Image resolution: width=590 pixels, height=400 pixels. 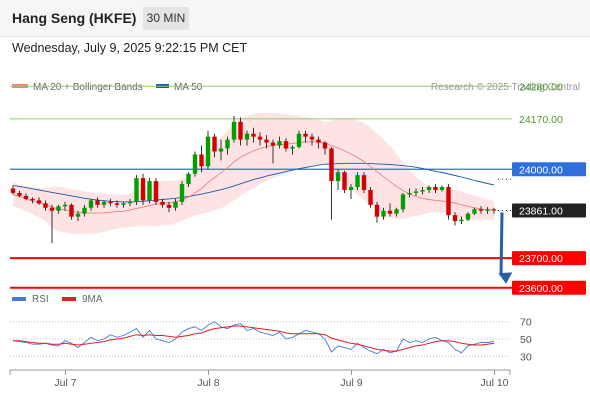 I want to click on ma20-legend-label: MA 20 + Bollinger Bands, so click(x=88, y=87).